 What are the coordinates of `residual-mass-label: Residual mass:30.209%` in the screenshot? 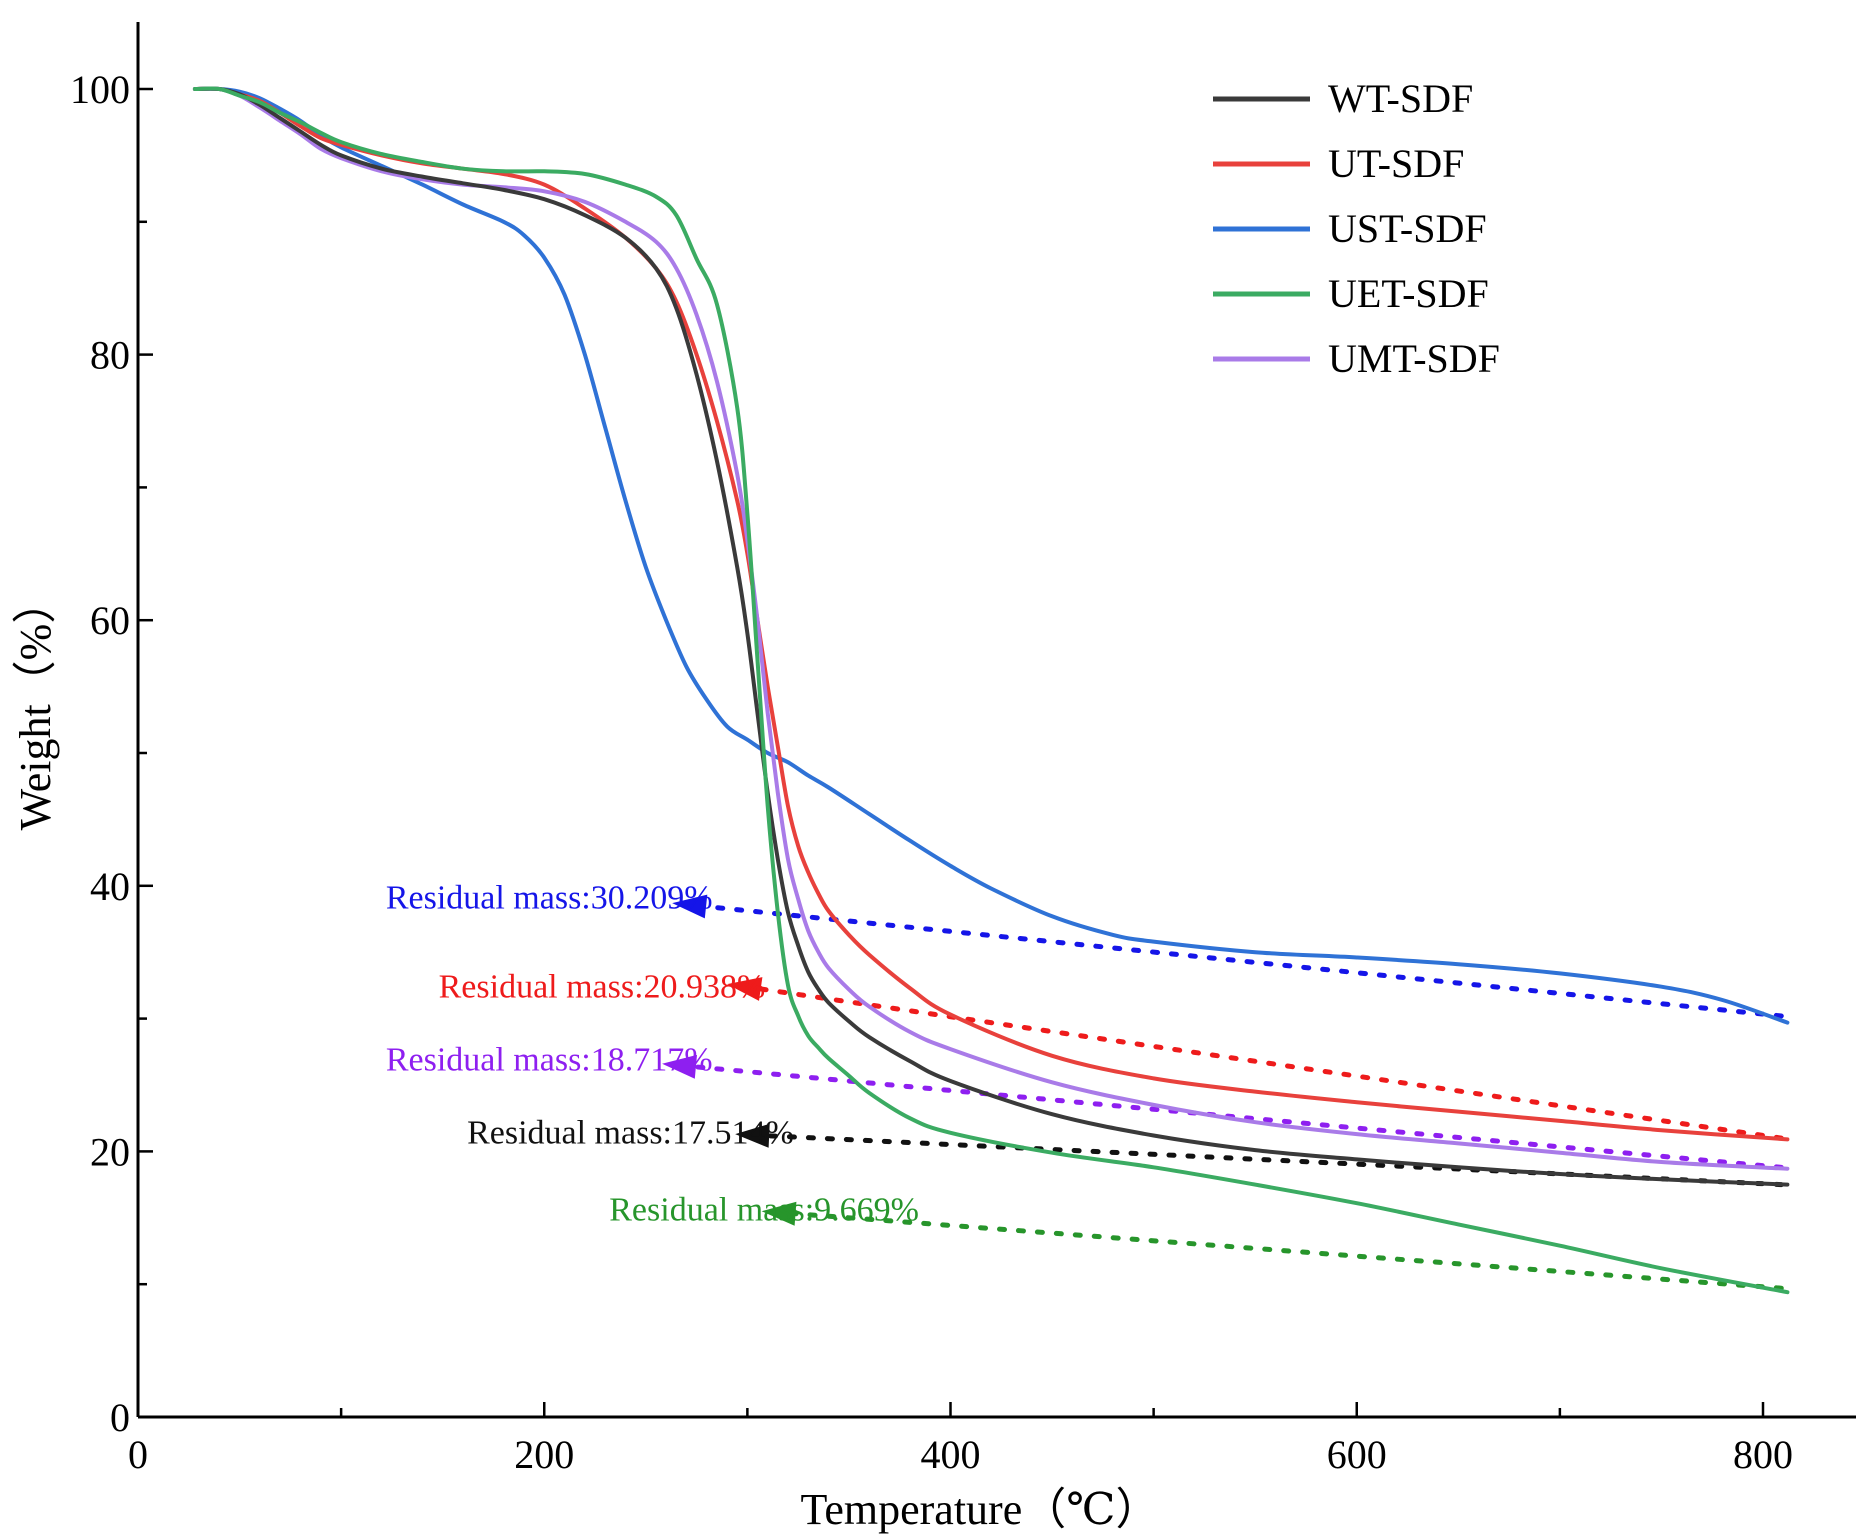 It's located at (549, 897).